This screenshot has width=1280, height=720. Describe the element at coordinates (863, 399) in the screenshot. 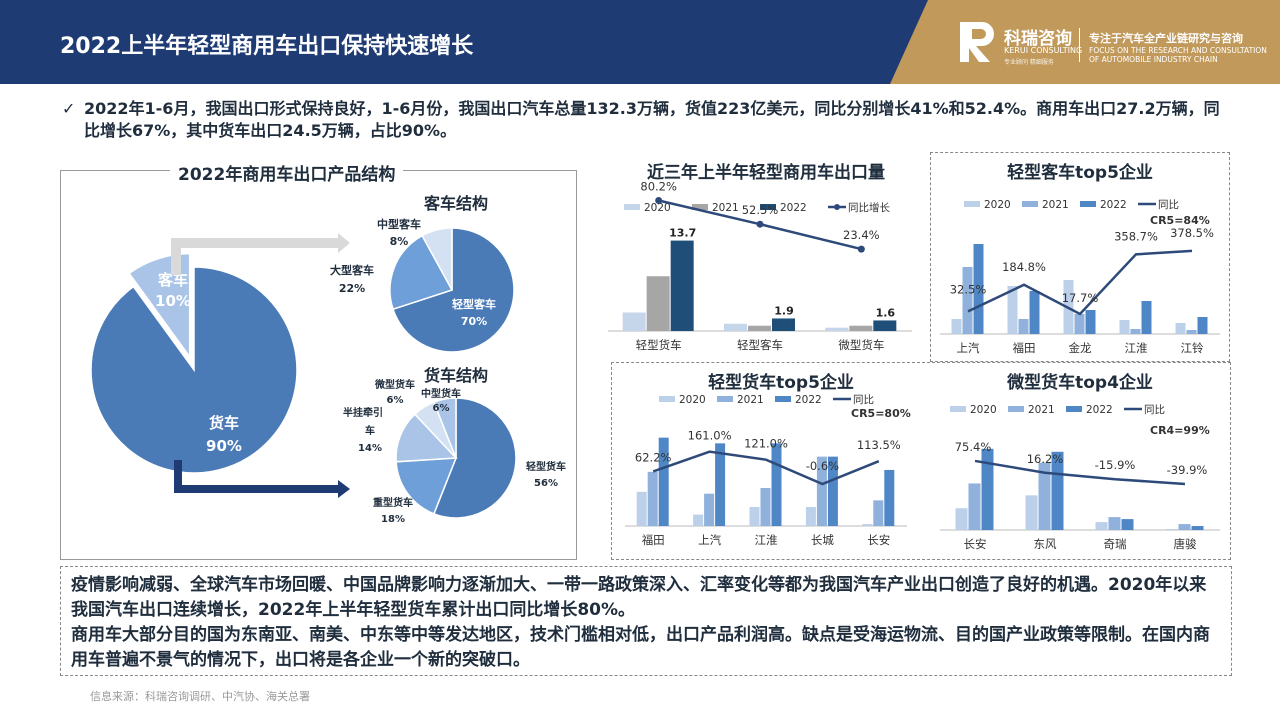

I see `truck-top5-legend-text-3: 同比` at that location.